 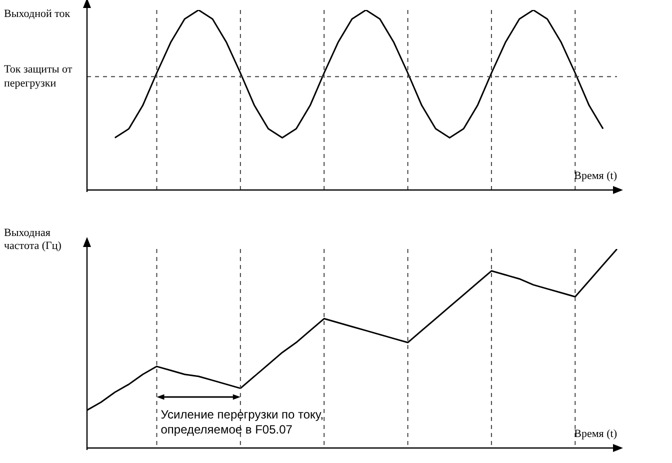 What do you see at coordinates (33, 239) in the screenshot?
I see `y-axis-title: Выходная частота (Гц)` at bounding box center [33, 239].